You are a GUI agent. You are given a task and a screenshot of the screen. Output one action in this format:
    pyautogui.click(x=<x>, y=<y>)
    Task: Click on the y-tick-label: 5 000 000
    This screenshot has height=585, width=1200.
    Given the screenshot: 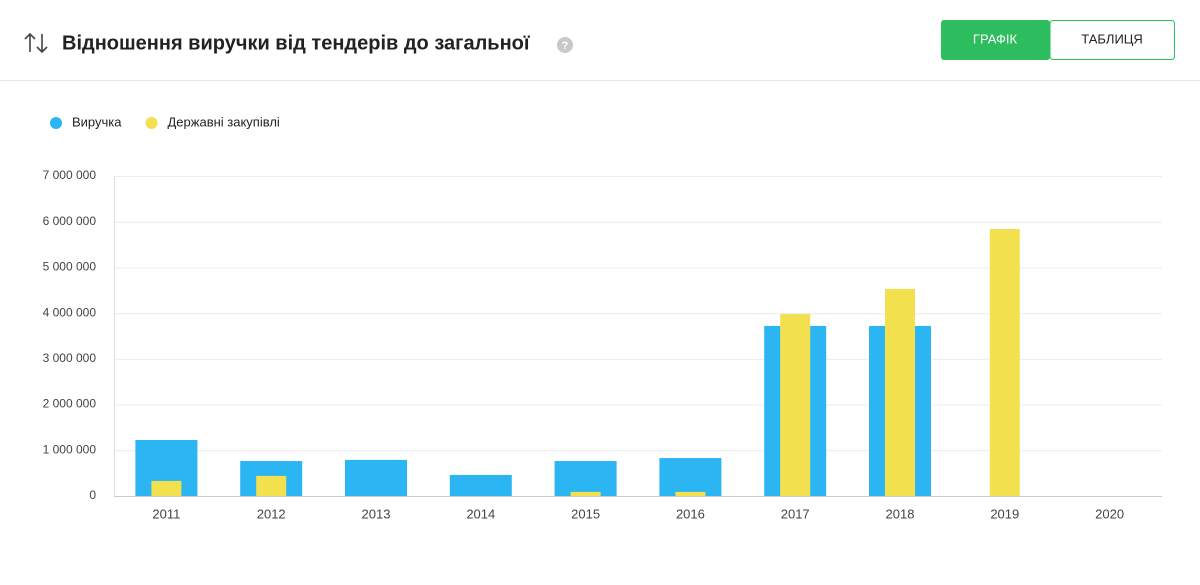 What is the action you would take?
    pyautogui.click(x=70, y=267)
    